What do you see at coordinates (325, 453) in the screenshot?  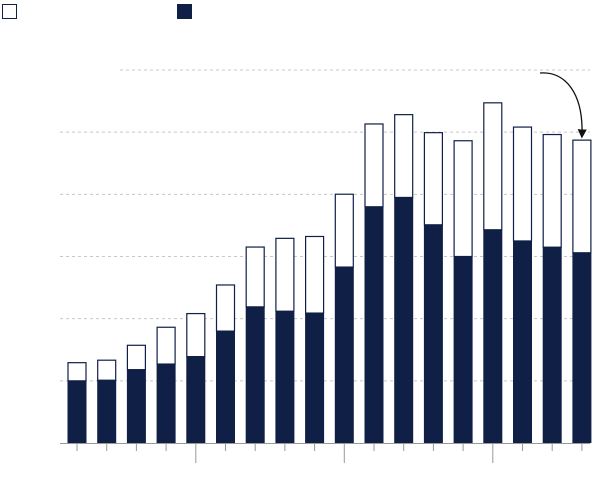 I see `x-axis` at bounding box center [325, 453].